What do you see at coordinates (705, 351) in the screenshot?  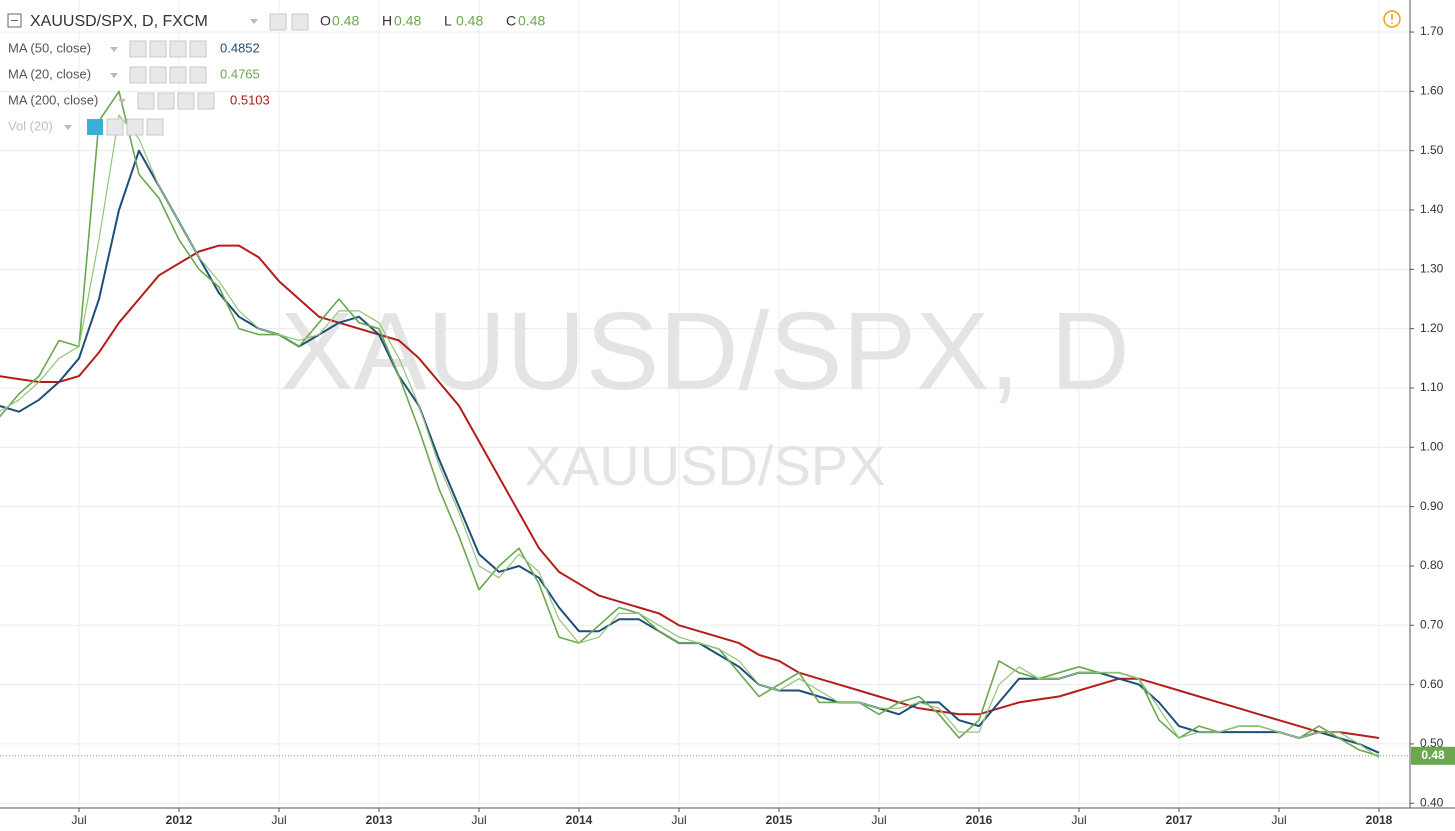 I see `watermark: XAUUSD/SPX, D` at bounding box center [705, 351].